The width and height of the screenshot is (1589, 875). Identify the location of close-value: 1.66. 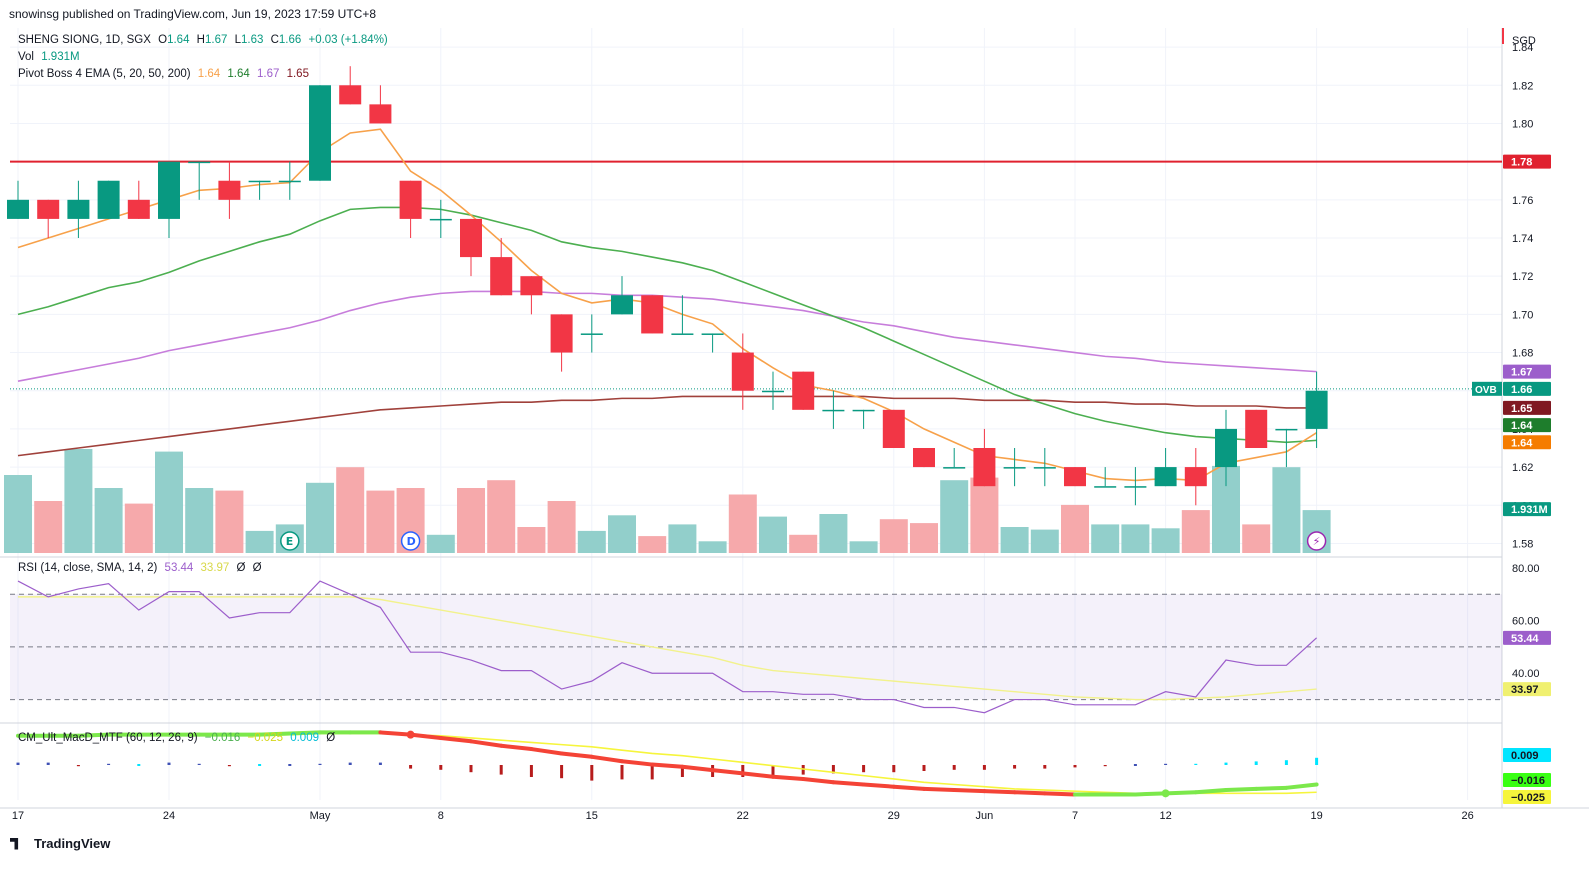
(290, 40).